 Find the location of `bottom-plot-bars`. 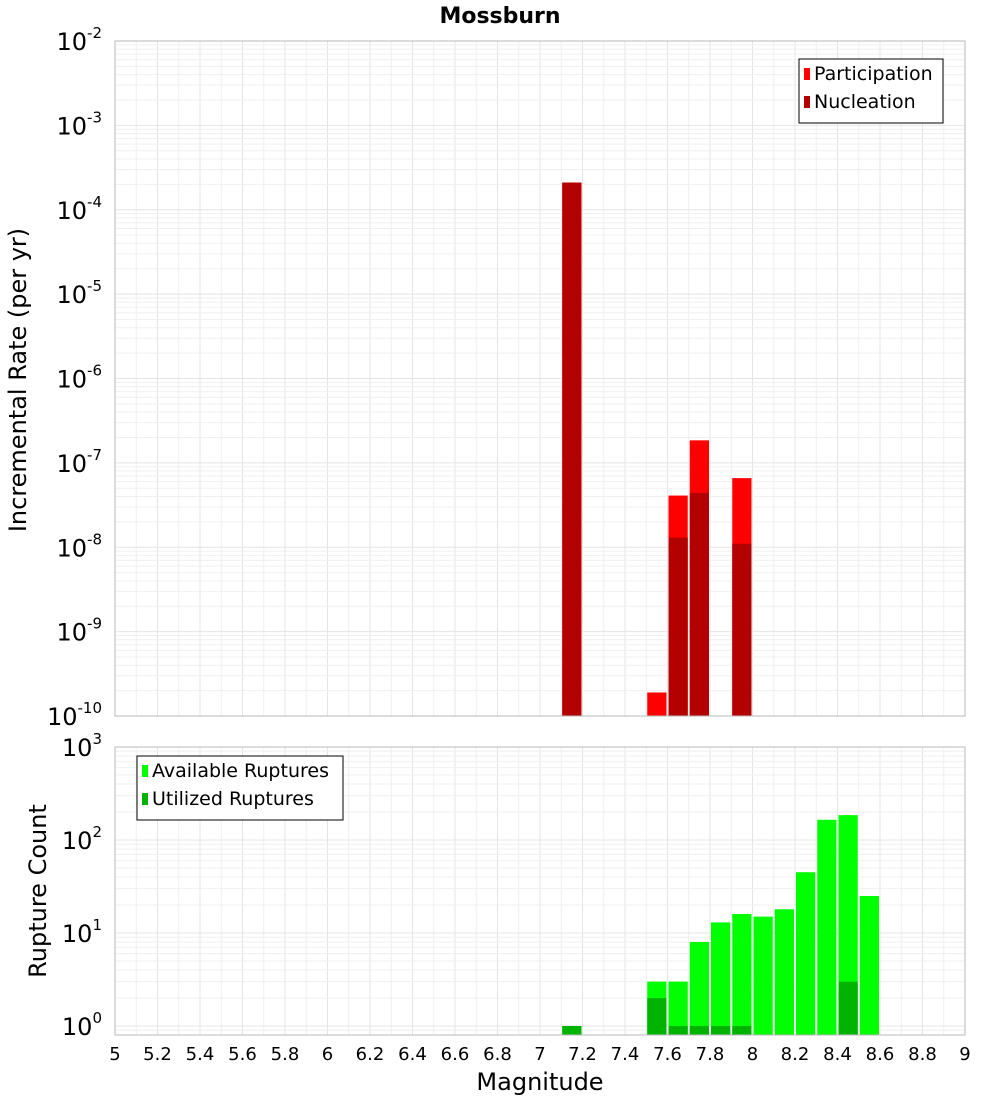

bottom-plot-bars is located at coordinates (720, 925).